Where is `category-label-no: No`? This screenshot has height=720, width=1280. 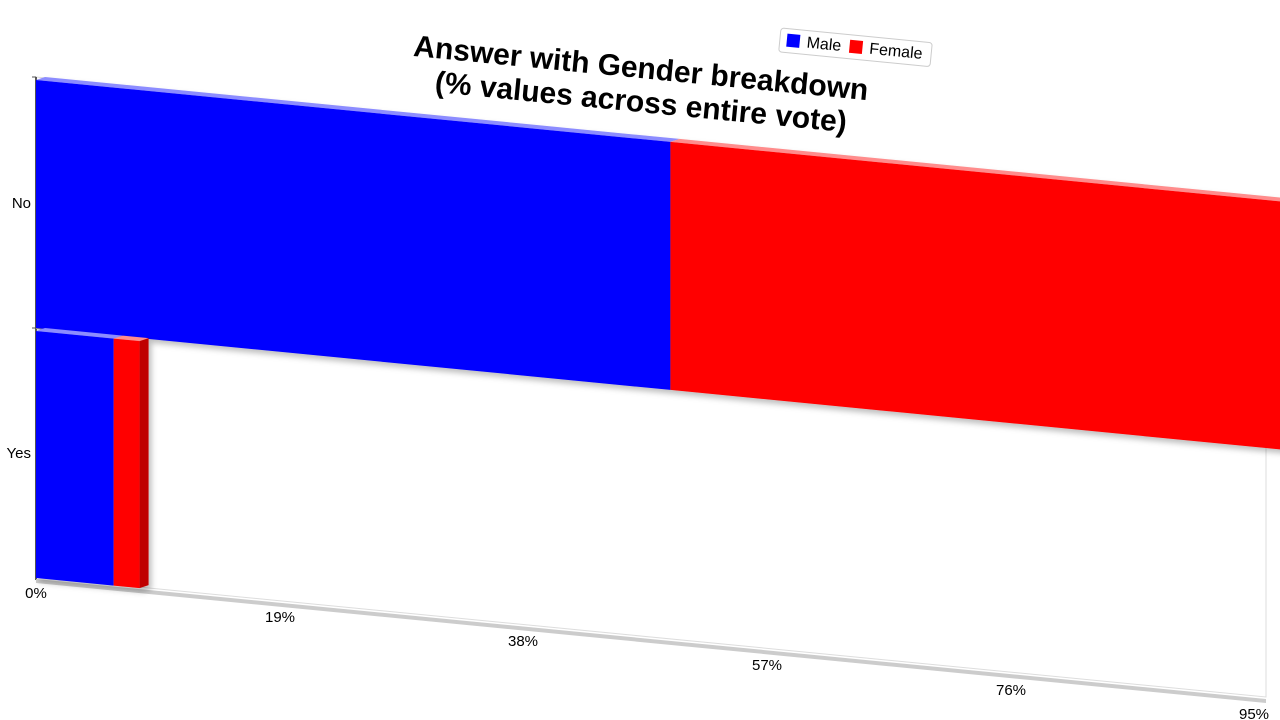
category-label-no: No is located at coordinates (21, 203).